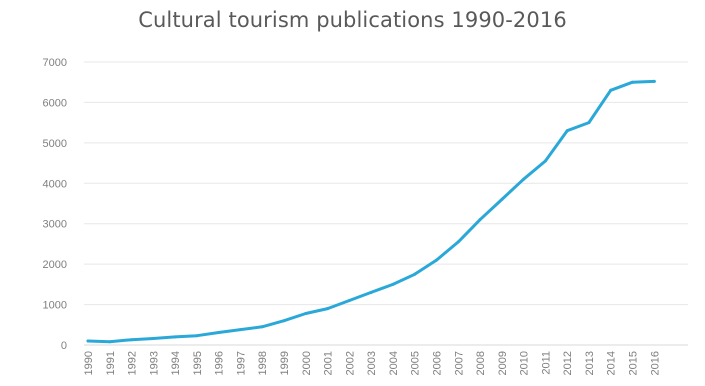  What do you see at coordinates (285, 363) in the screenshot?
I see `x-tick-label: 1999` at bounding box center [285, 363].